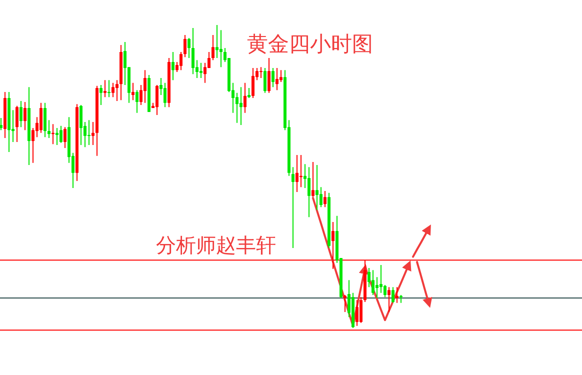  What do you see at coordinates (216, 245) in the screenshot?
I see `annotation: 分析师赵丰轩` at bounding box center [216, 245].